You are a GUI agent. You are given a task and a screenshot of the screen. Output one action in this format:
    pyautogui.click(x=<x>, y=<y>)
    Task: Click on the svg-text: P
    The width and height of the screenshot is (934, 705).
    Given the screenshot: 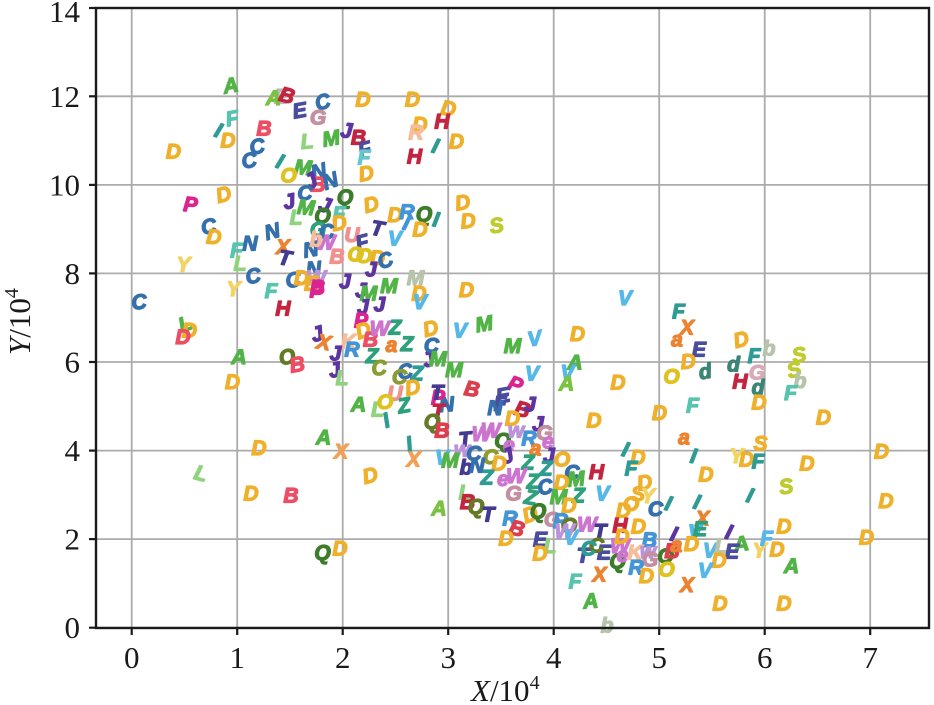 What is the action you would take?
    pyautogui.click(x=361, y=321)
    